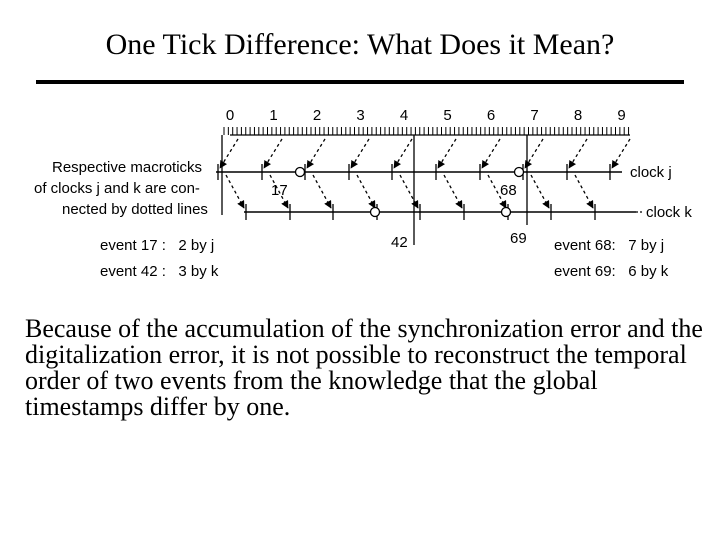  I want to click on event-17-description: event 17 : 2 by j, so click(157, 245).